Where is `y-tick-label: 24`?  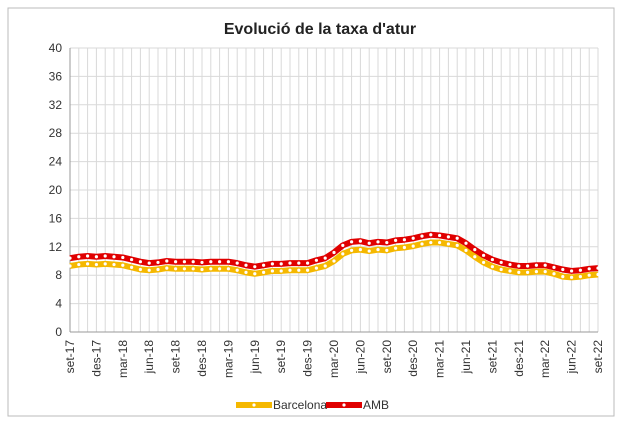
y-tick-label: 24 is located at coordinates (56, 162).